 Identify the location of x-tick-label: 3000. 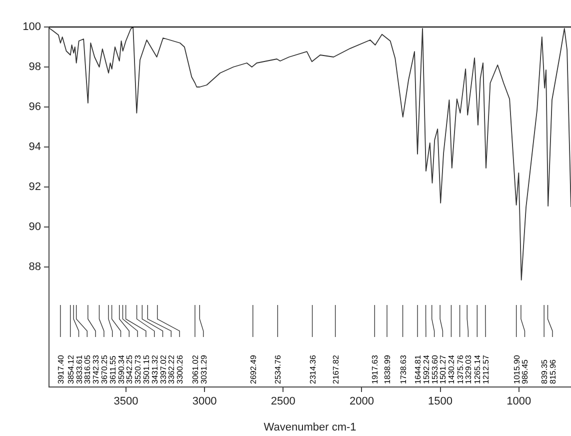
(204, 402).